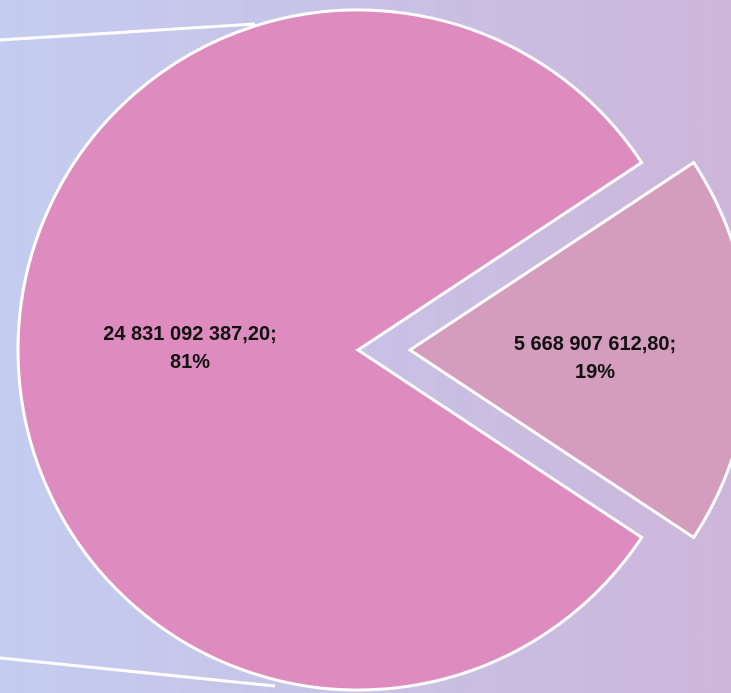 Image resolution: width=731 pixels, height=693 pixels. What do you see at coordinates (190, 334) in the screenshot?
I see `value-label: 24 831 092 387,20;` at bounding box center [190, 334].